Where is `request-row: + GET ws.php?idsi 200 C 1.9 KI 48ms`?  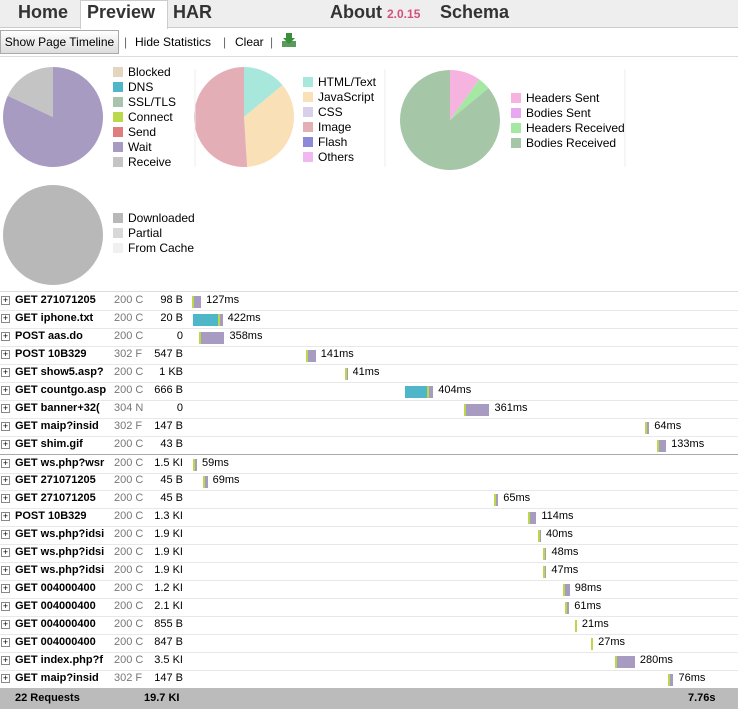 request-row: + GET ws.php?idsi 200 C 1.9 KI 48ms is located at coordinates (369, 553).